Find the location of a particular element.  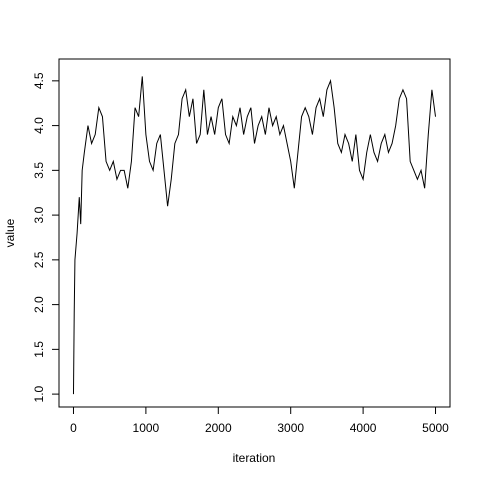

y-axis-label: value is located at coordinates (10, 232).